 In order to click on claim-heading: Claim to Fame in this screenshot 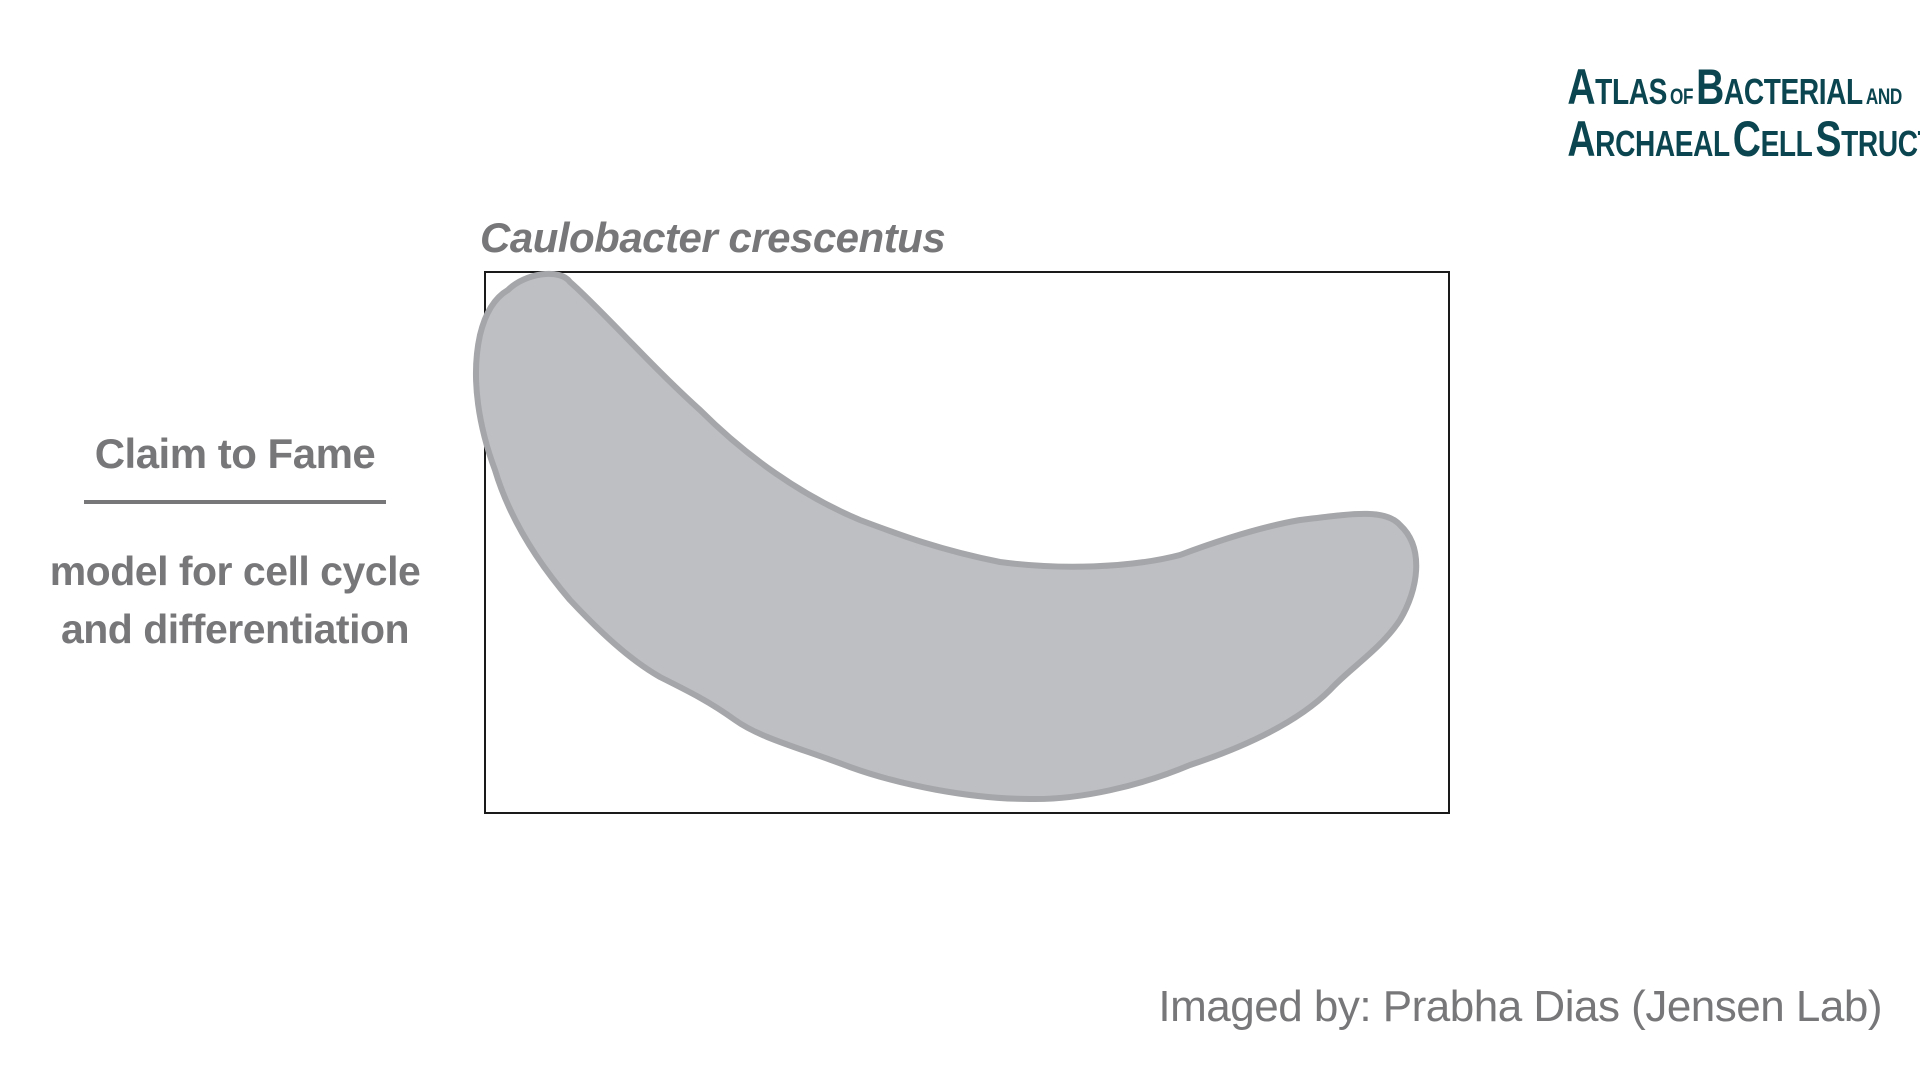, I will do `click(235, 453)`.